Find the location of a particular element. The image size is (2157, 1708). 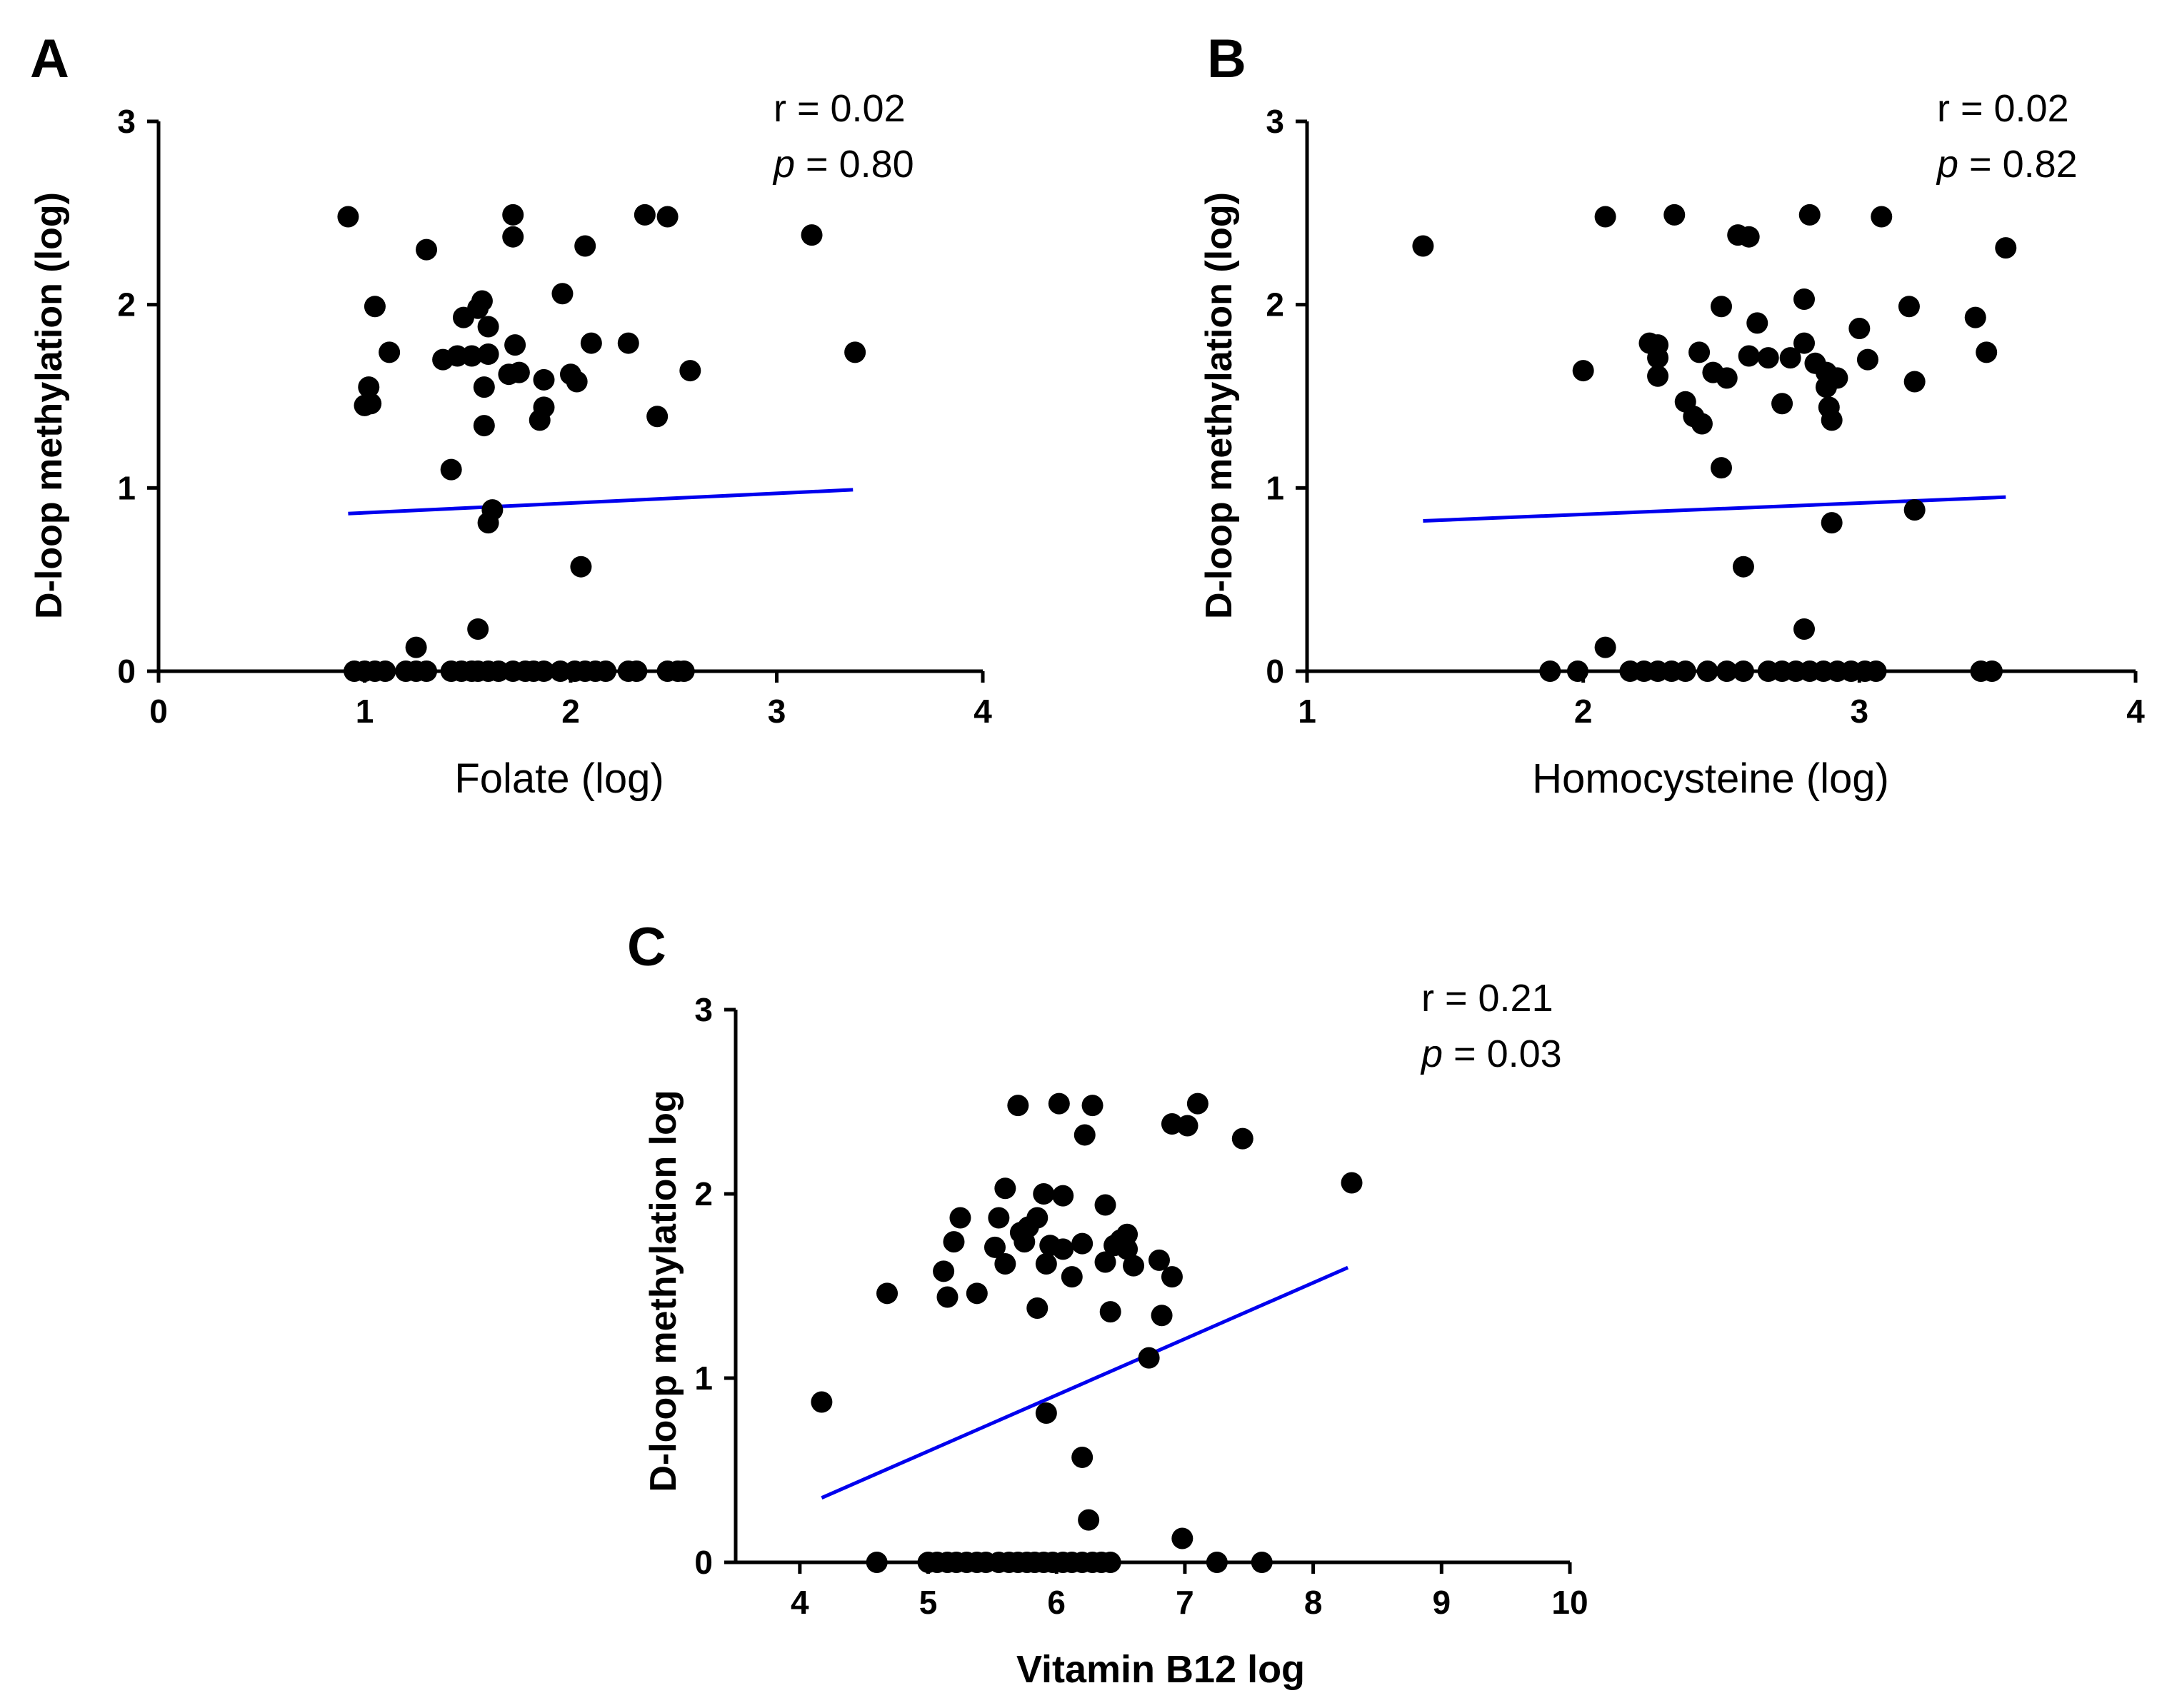

panel-a-y-tick-label: 0 is located at coordinates (126, 671).